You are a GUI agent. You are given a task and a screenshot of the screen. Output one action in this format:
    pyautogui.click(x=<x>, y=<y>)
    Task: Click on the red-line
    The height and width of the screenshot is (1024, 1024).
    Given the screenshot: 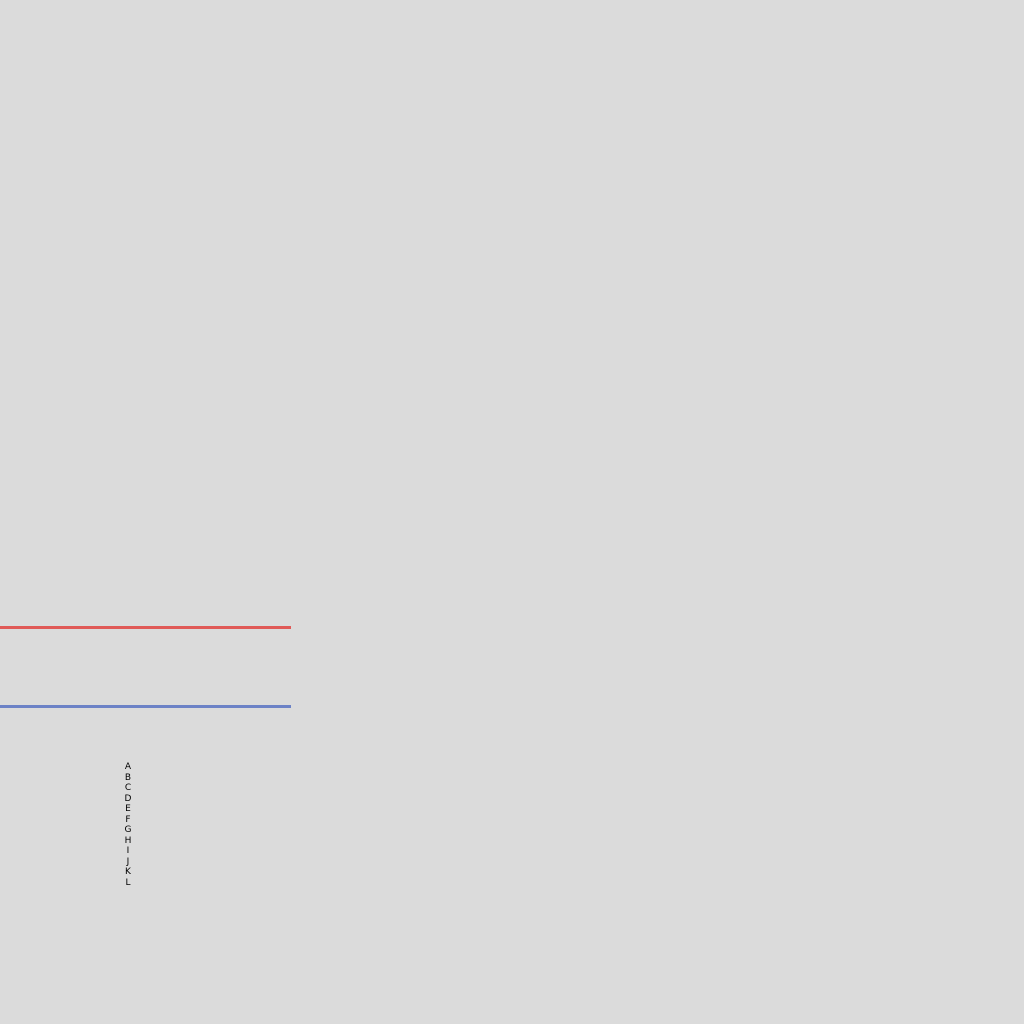 What is the action you would take?
    pyautogui.click(x=145, y=627)
    